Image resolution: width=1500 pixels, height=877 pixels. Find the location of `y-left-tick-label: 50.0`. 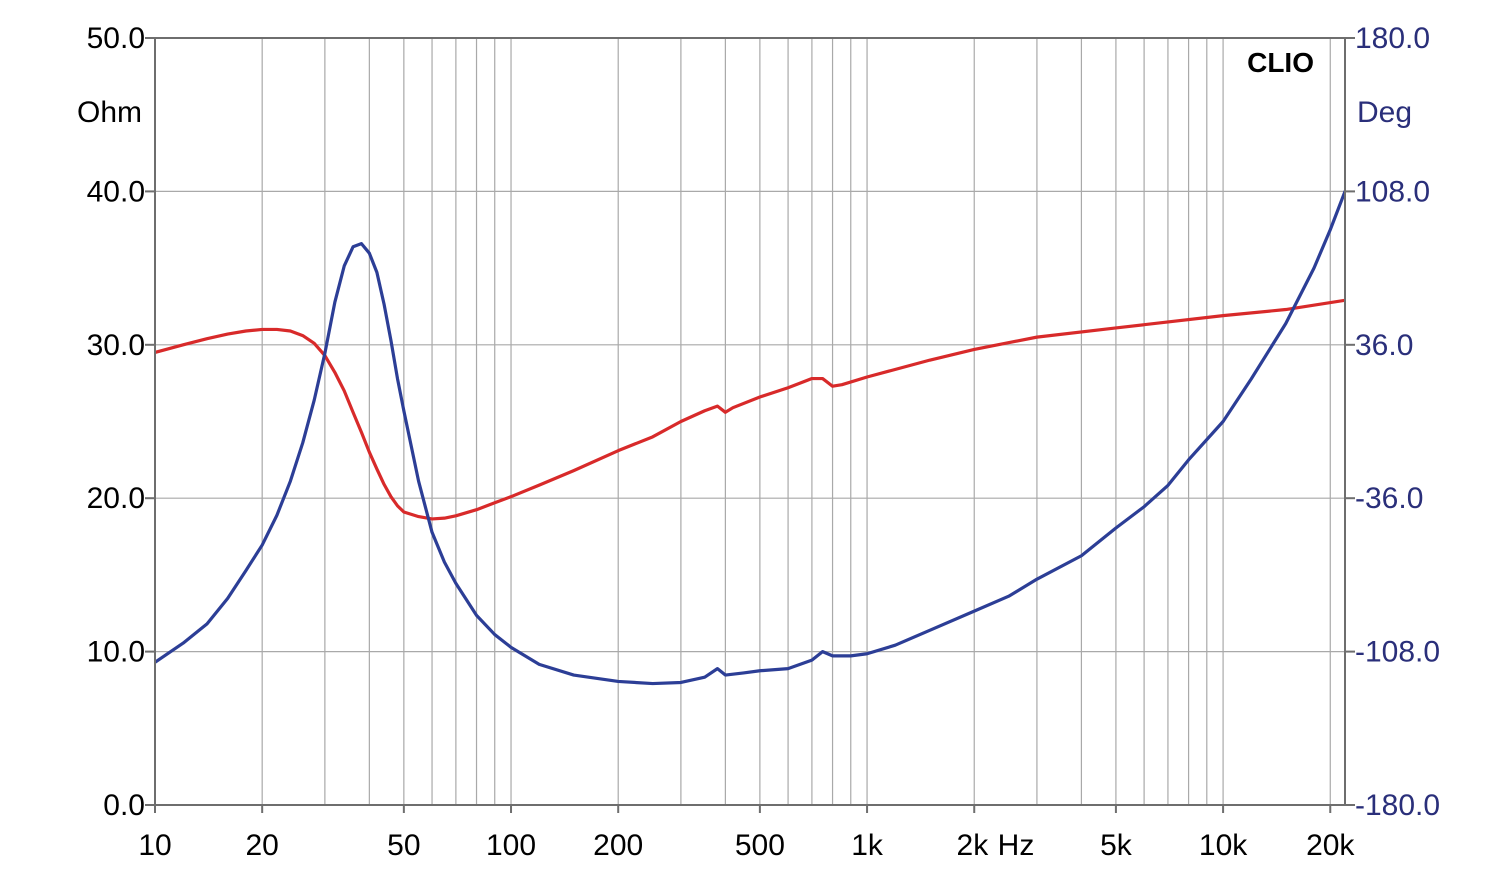

y-left-tick-label: 50.0 is located at coordinates (116, 38).